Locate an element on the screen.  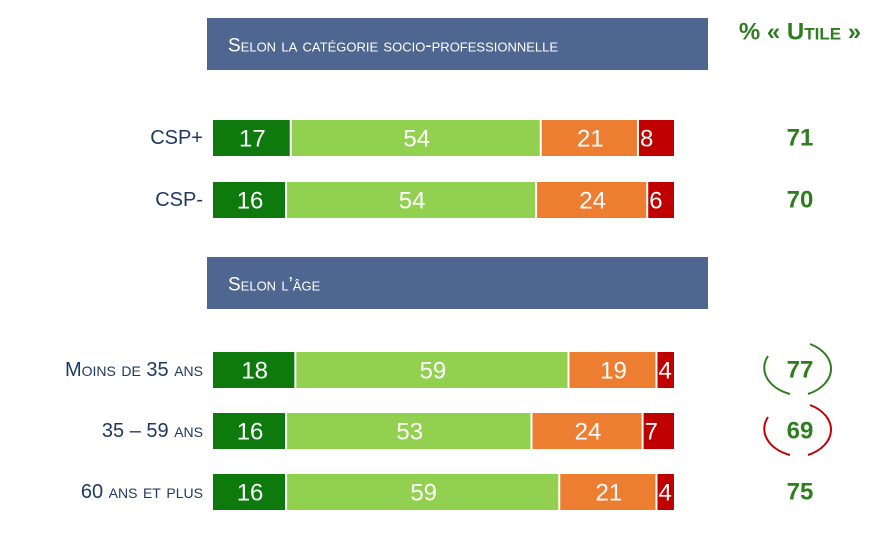
total-title: % « Utile » is located at coordinates (800, 32).